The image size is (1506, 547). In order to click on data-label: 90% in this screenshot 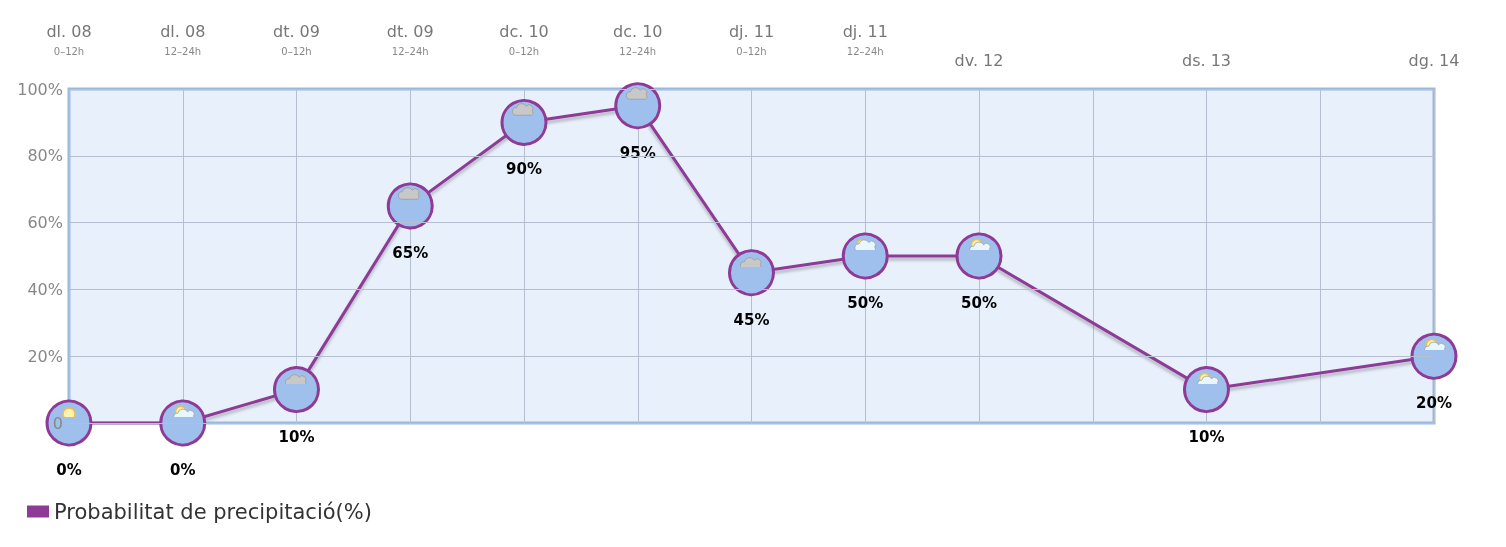, I will do `click(524, 169)`.